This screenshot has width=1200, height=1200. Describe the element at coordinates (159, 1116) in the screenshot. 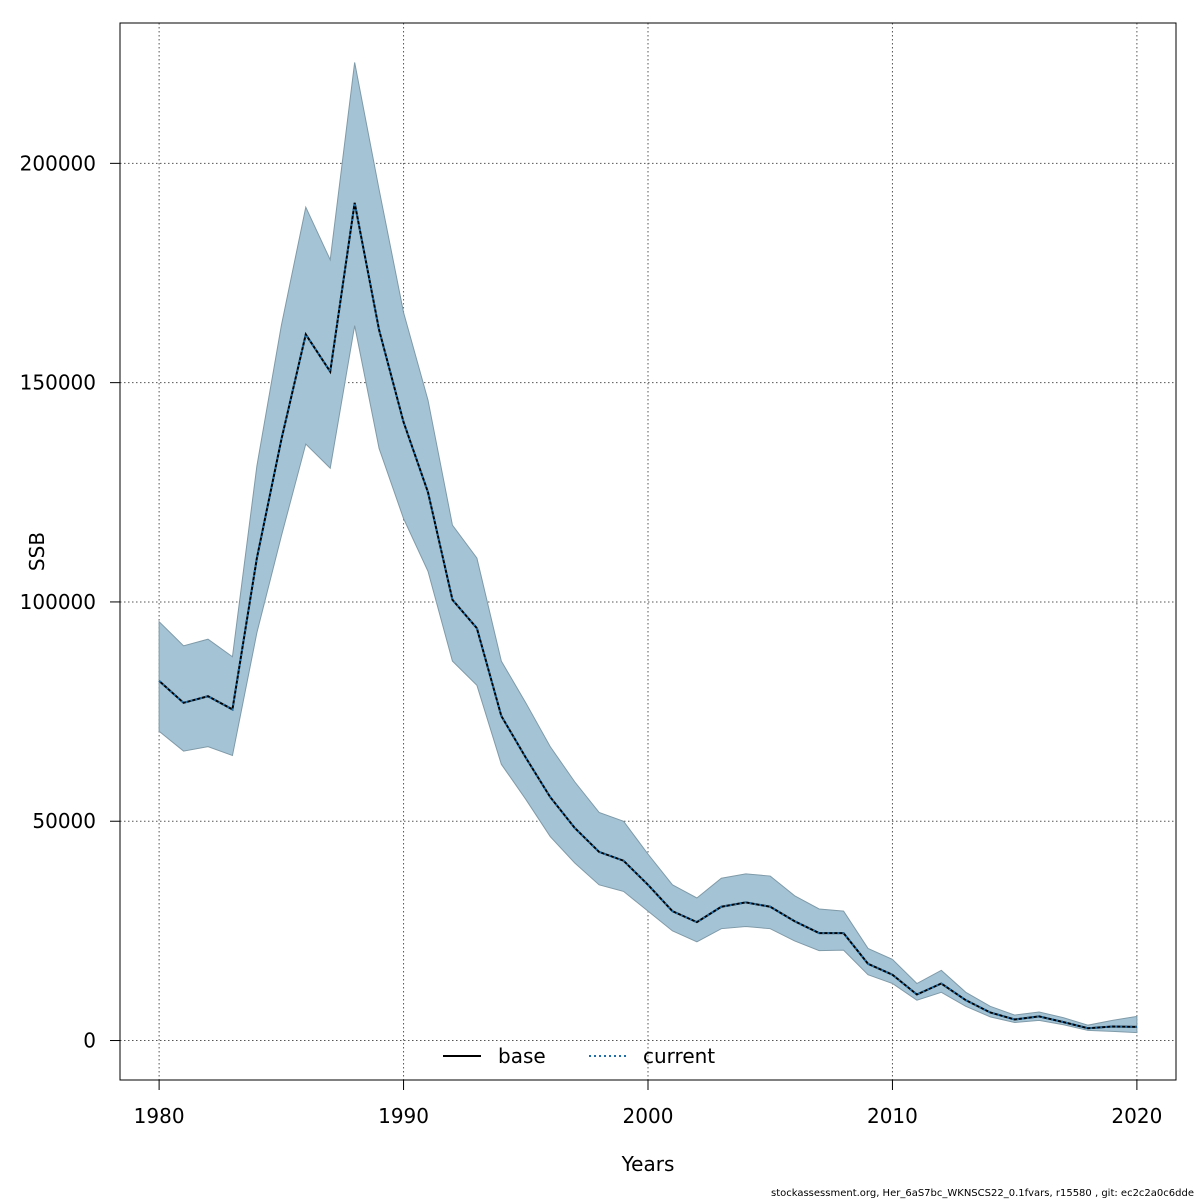

I see `x-tick-label: 1980` at that location.